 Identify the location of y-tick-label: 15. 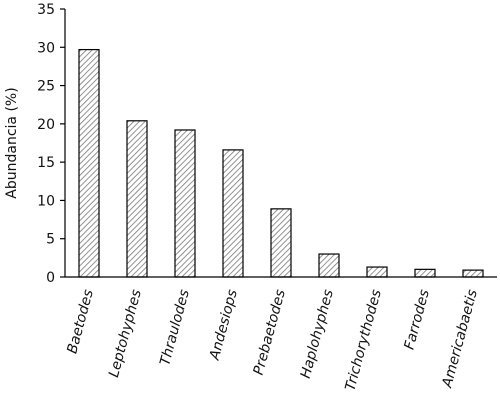
(46, 163).